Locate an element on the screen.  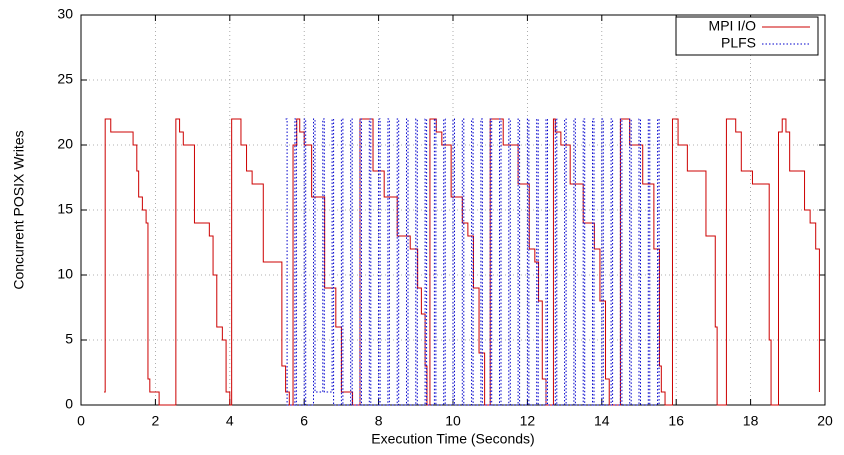
x-axis-label: Execution Time (Seconds) is located at coordinates (452, 439).